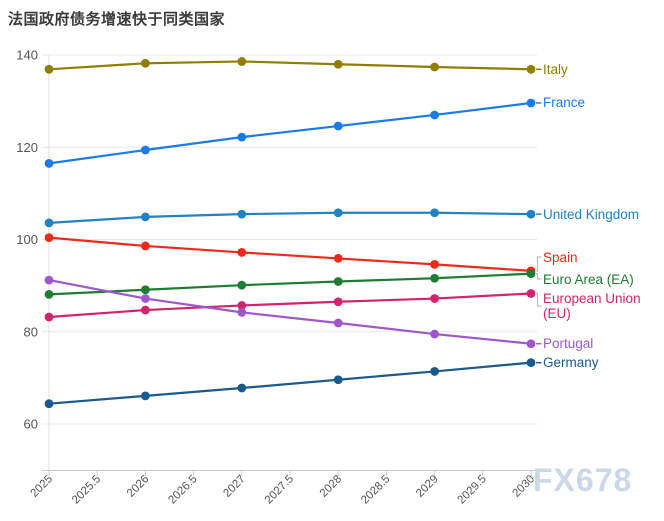 Image resolution: width=664 pixels, height=521 pixels. What do you see at coordinates (31, 424) in the screenshot?
I see `y-tick-label: 60` at bounding box center [31, 424].